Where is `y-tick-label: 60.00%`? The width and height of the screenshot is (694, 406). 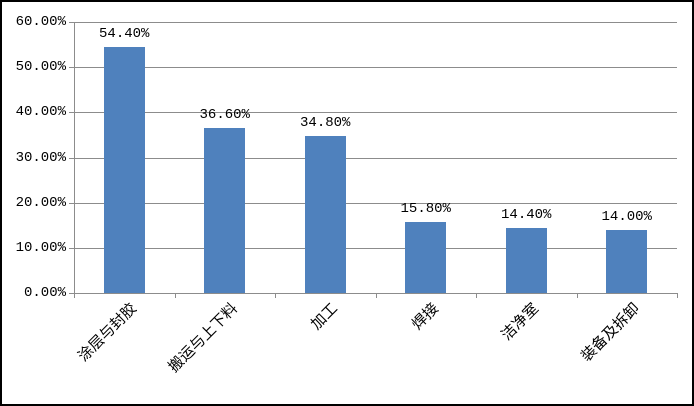 y-tick-label: 60.00% is located at coordinates (40, 22).